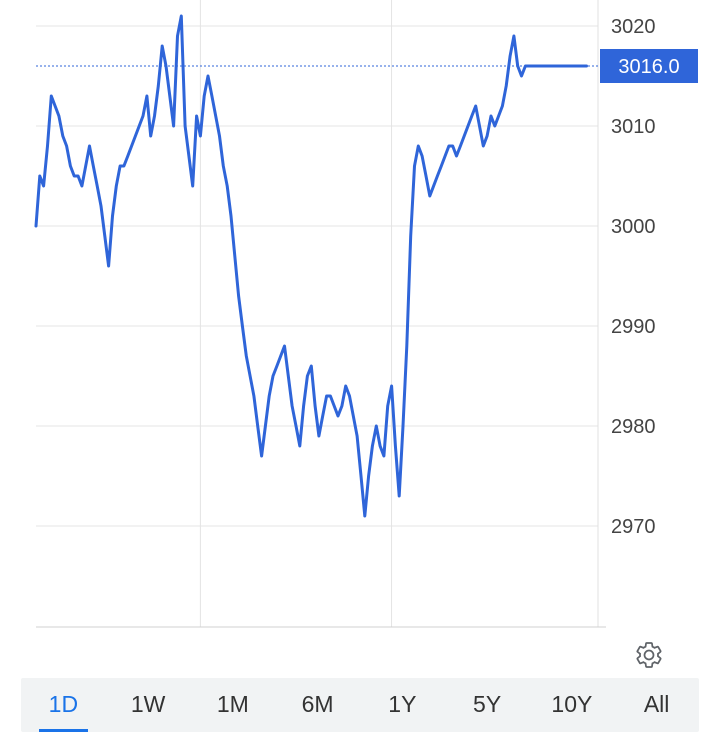 The height and width of the screenshot is (735, 720). I want to click on y-tick-label: 2970, so click(633, 527).